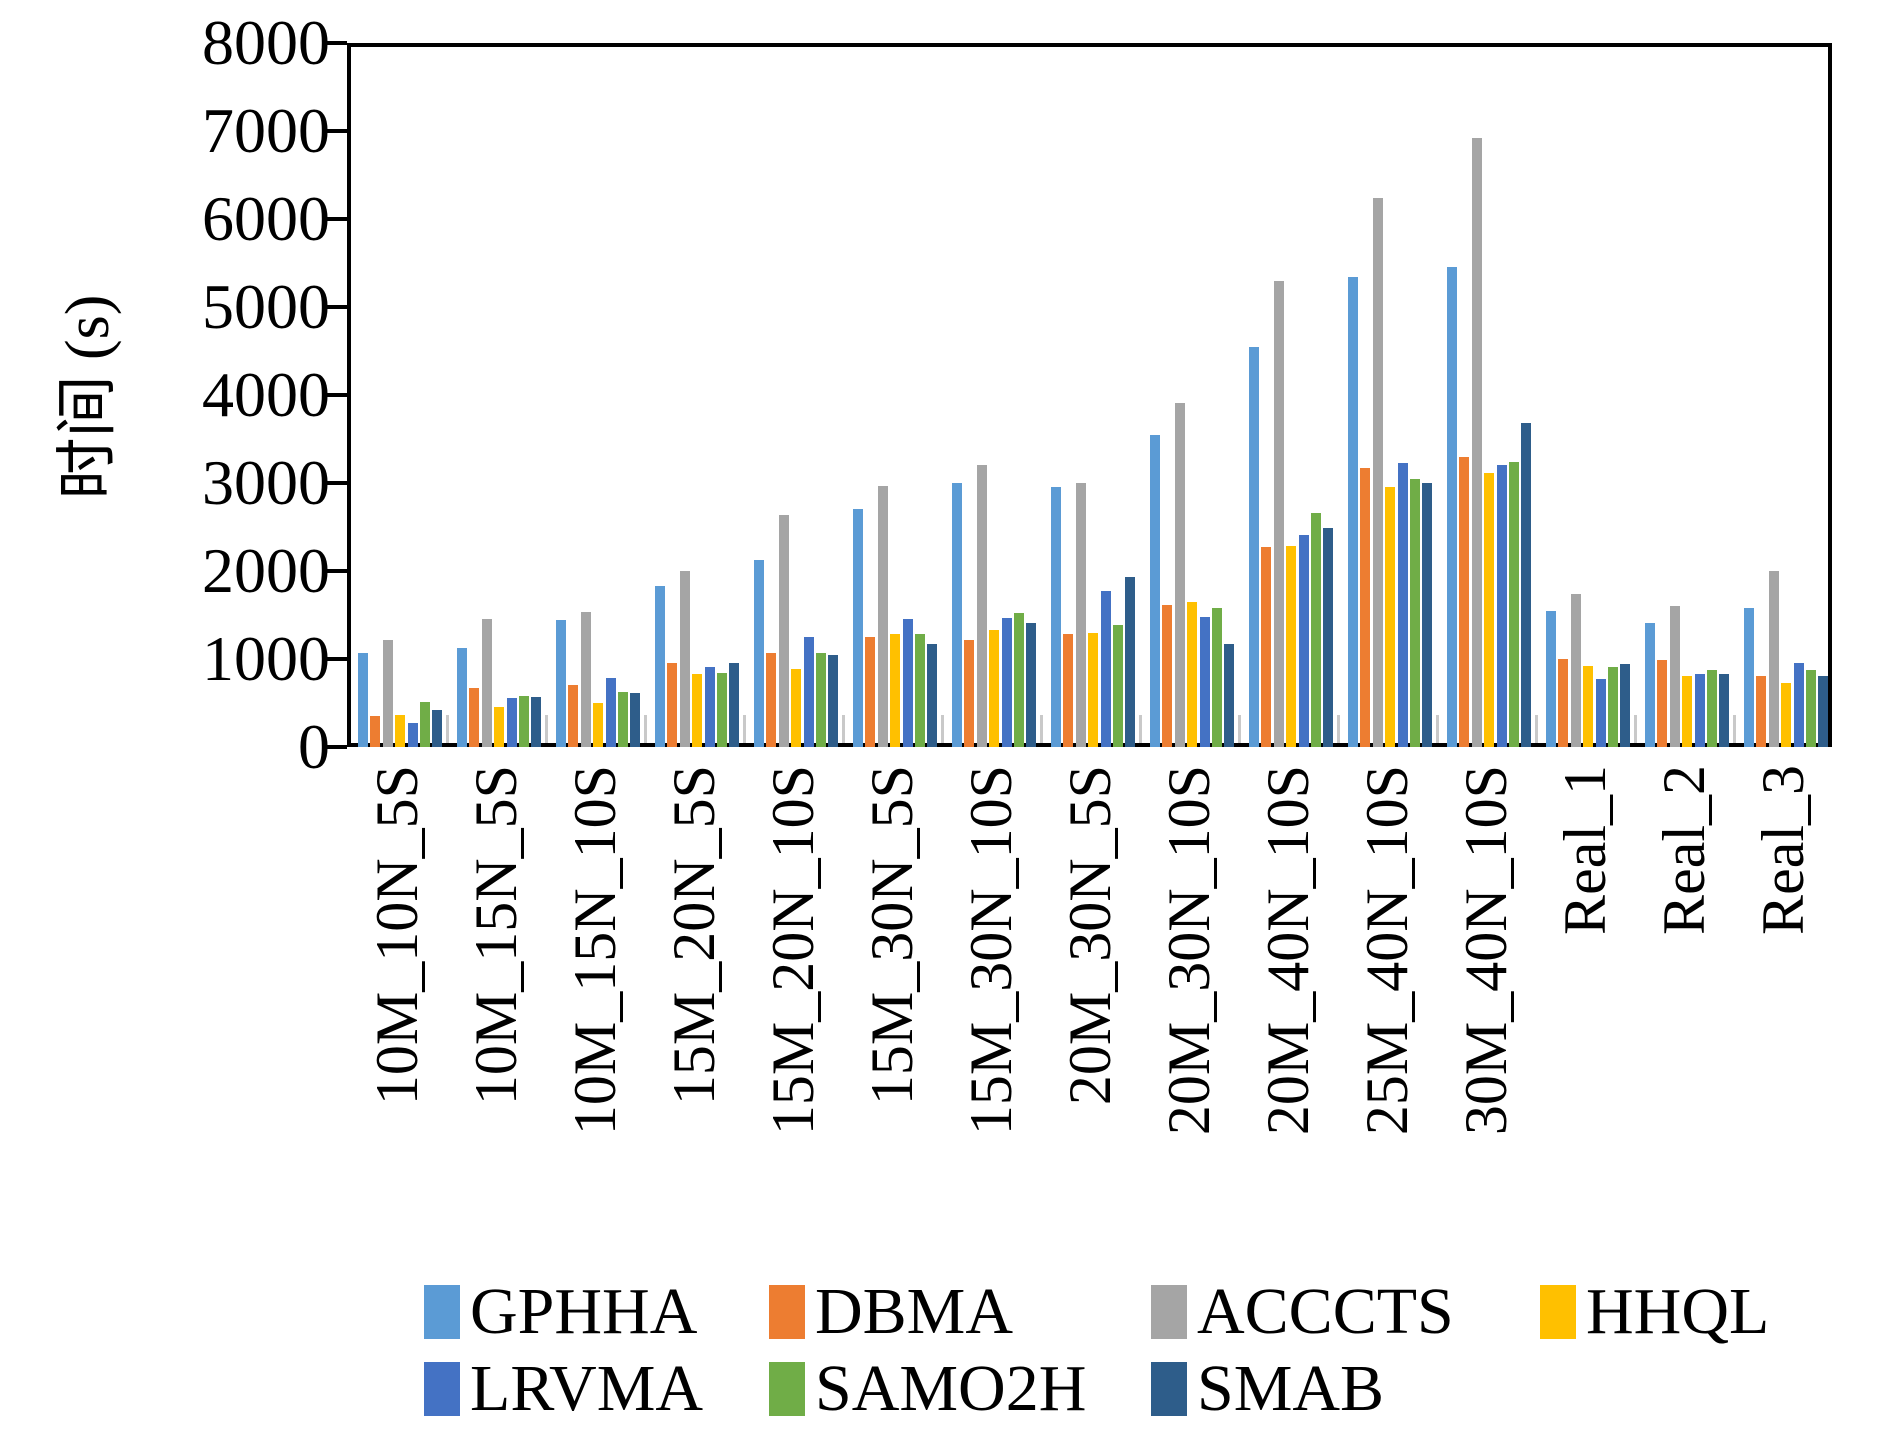 The height and width of the screenshot is (1433, 1890). What do you see at coordinates (1188, 950) in the screenshot?
I see `x-category-label: 20M_30N_10S` at bounding box center [1188, 950].